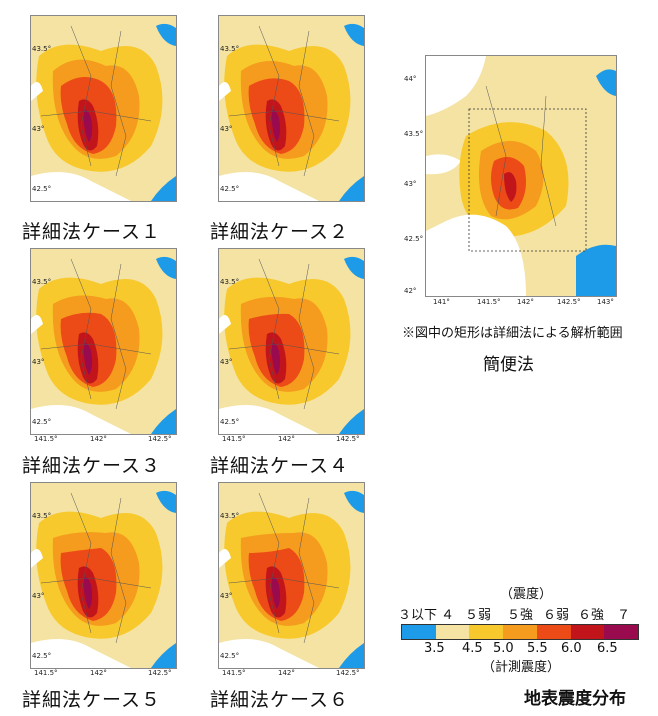 The width and height of the screenshot is (658, 716). I want to click on legend-bottom-label: （計測震度）, so click(521, 667).